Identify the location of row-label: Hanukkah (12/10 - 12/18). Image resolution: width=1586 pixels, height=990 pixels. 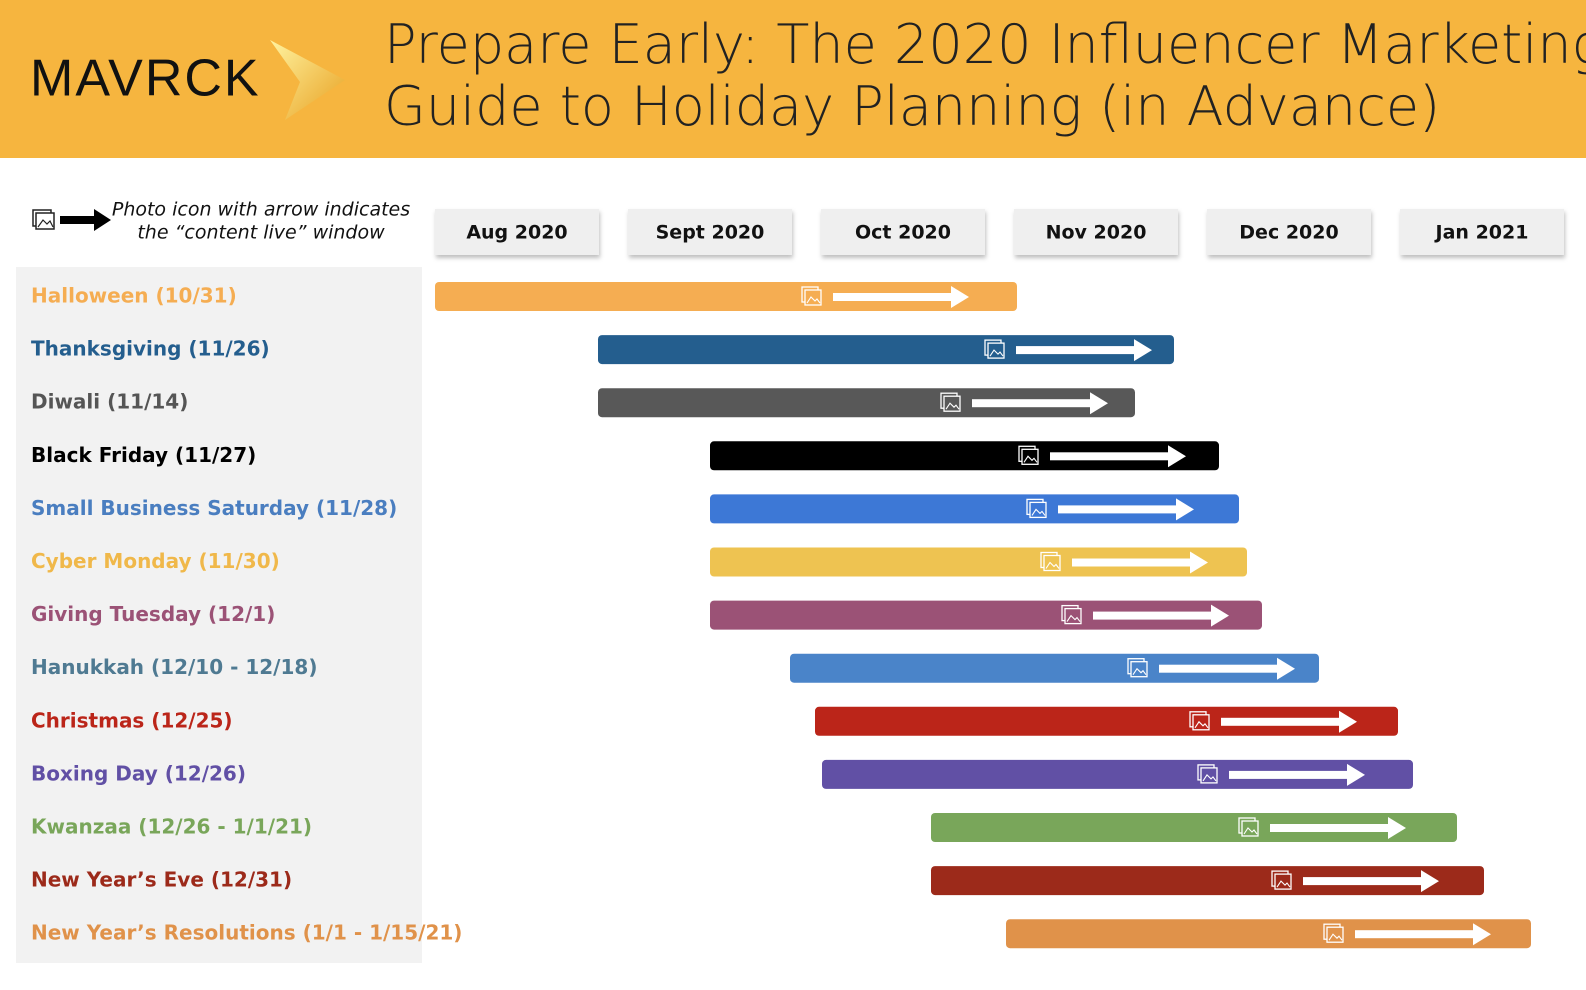
(174, 667).